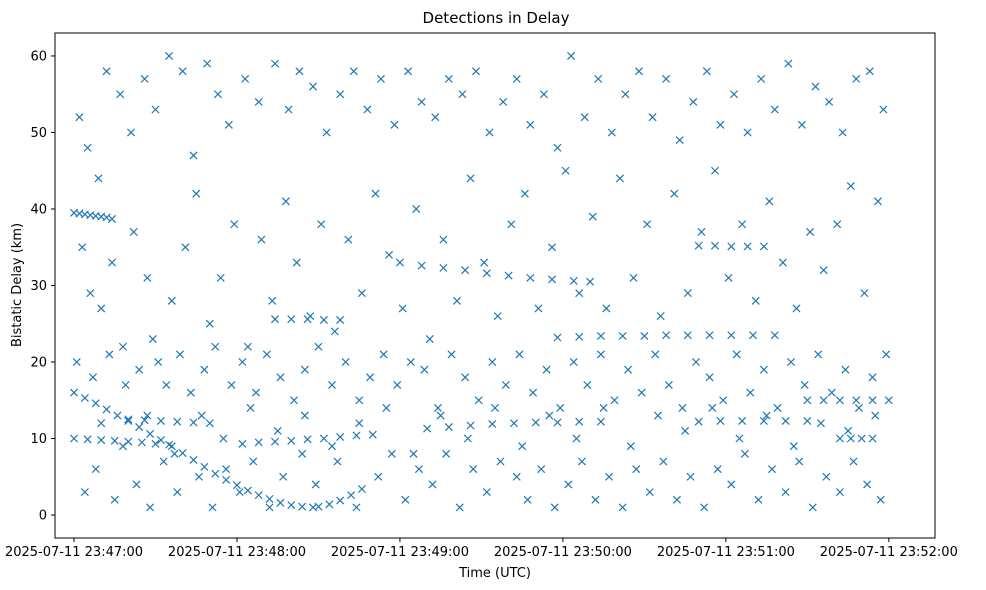 This screenshot has width=986, height=590. Describe the element at coordinates (888, 400) in the screenshot. I see `data-point-track-15km-late` at that location.